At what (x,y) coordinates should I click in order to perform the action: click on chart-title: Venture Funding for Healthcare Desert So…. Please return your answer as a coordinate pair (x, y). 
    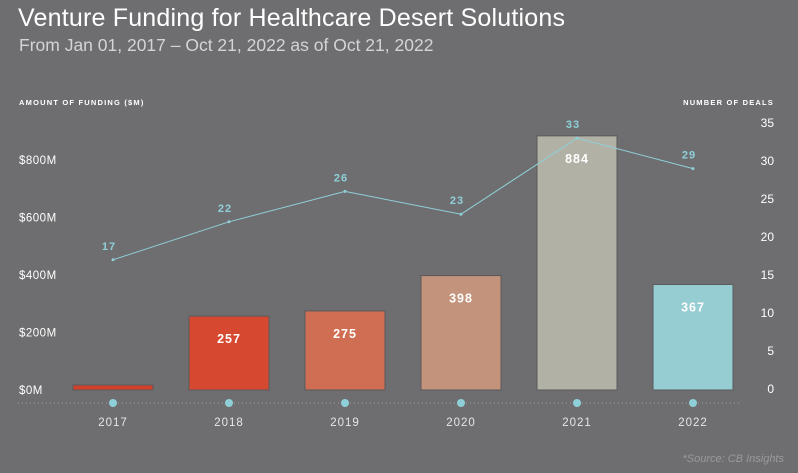
    Looking at the image, I should click on (292, 18).